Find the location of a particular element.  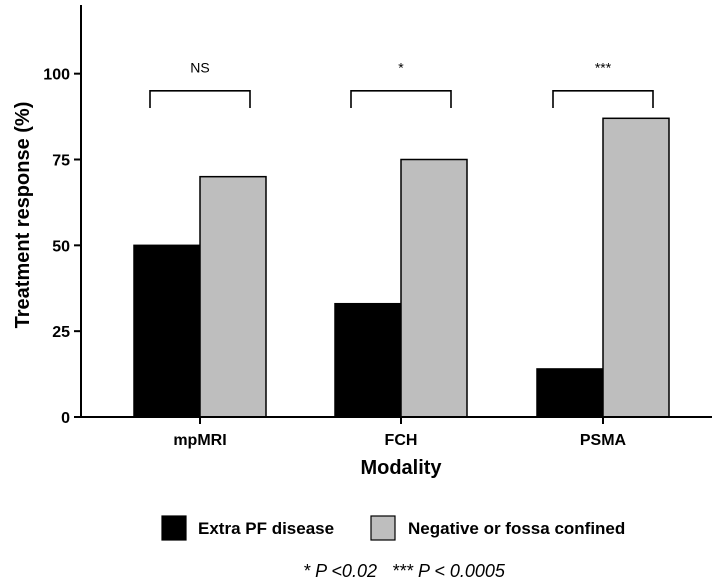

significance-label-fch: * is located at coordinates (401, 68).